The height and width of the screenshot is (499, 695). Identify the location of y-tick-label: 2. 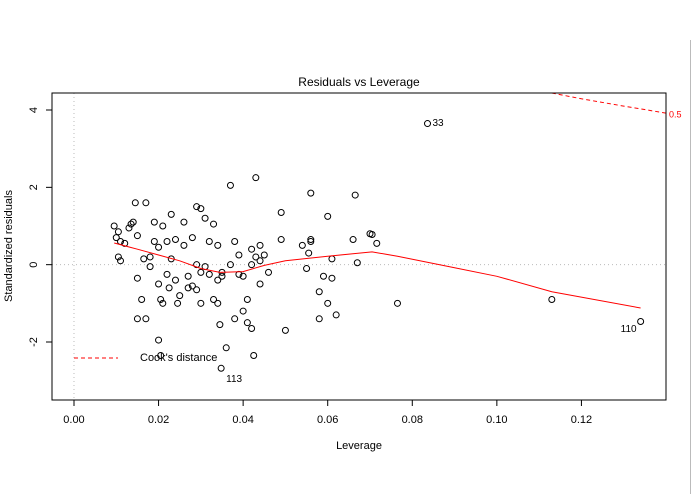
(34, 187).